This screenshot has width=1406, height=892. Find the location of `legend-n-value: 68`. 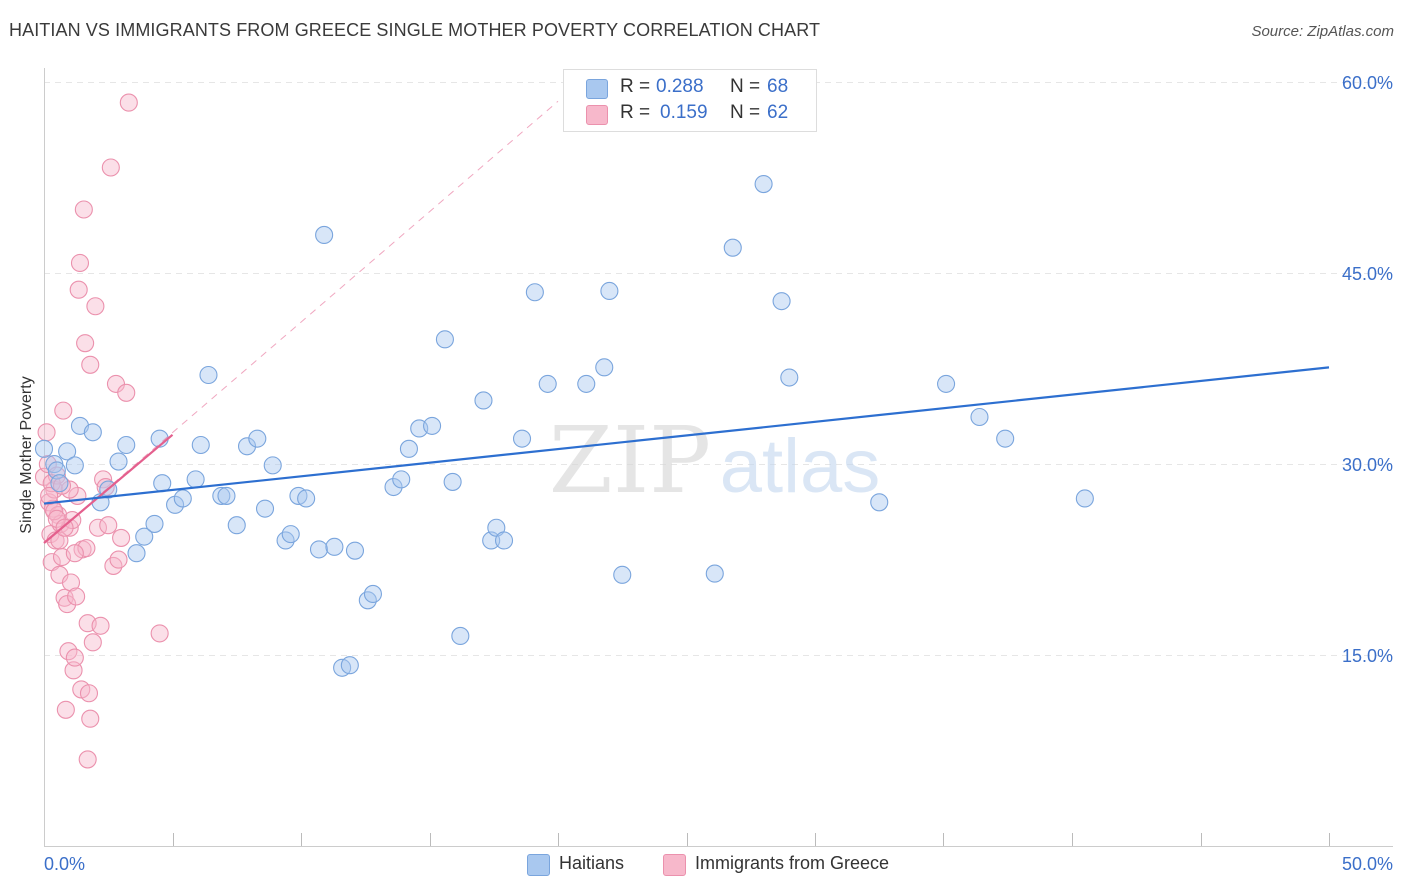

legend-n-value: 68 is located at coordinates (778, 86).